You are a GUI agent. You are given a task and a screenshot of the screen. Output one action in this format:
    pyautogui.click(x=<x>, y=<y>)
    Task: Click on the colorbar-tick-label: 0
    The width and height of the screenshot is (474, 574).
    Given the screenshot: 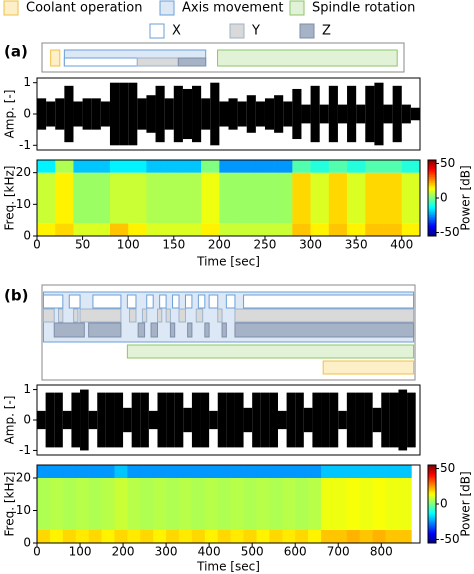 What is the action you would take?
    pyautogui.click(x=444, y=504)
    